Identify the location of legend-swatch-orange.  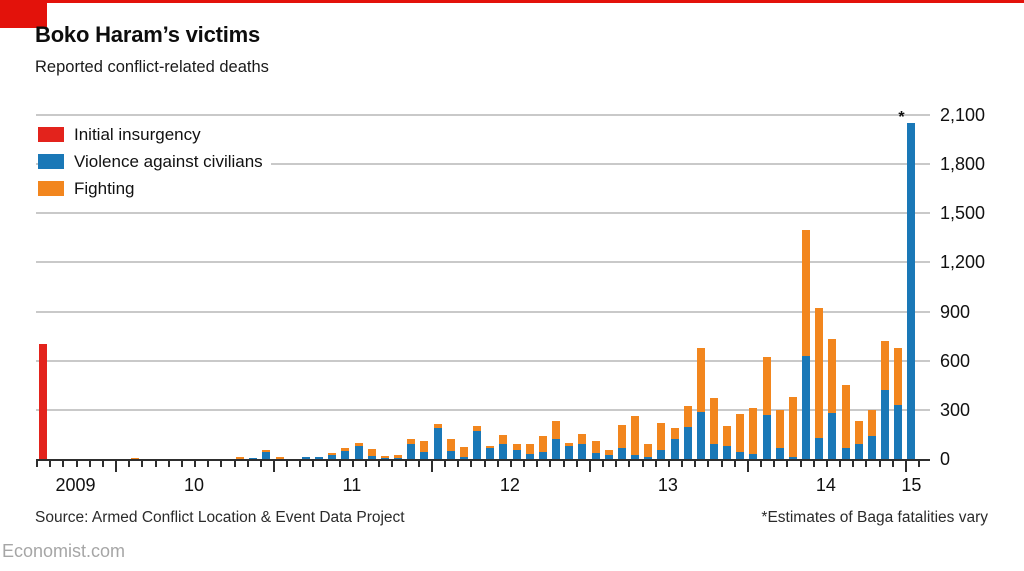
(51, 188).